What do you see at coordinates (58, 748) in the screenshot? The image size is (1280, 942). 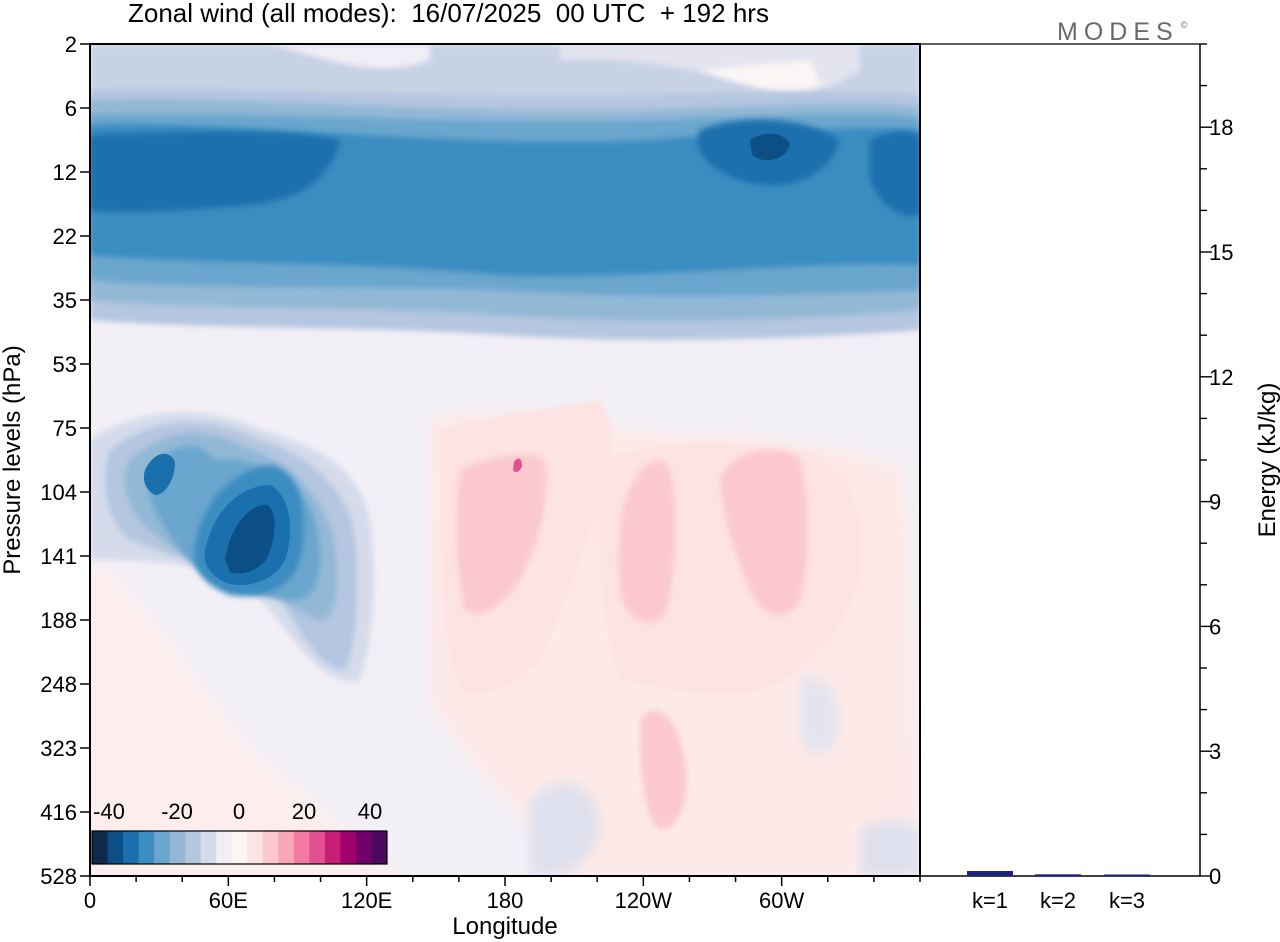 I see `y-tick-label: 323` at bounding box center [58, 748].